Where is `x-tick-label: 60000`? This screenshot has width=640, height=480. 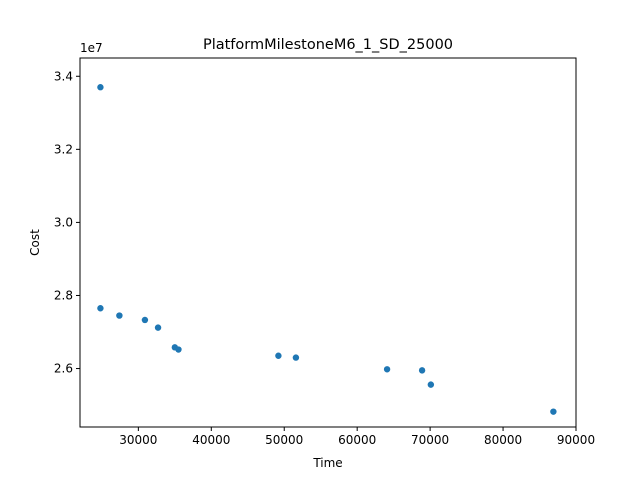
x-tick-label: 60000 is located at coordinates (357, 440).